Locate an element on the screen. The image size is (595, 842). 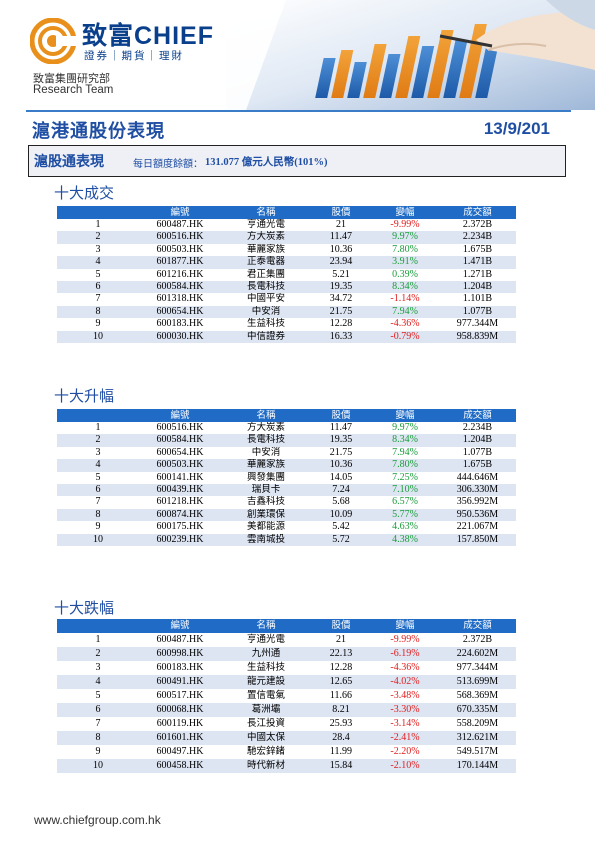
code-cell: 601218.HK is located at coordinates (180, 502).